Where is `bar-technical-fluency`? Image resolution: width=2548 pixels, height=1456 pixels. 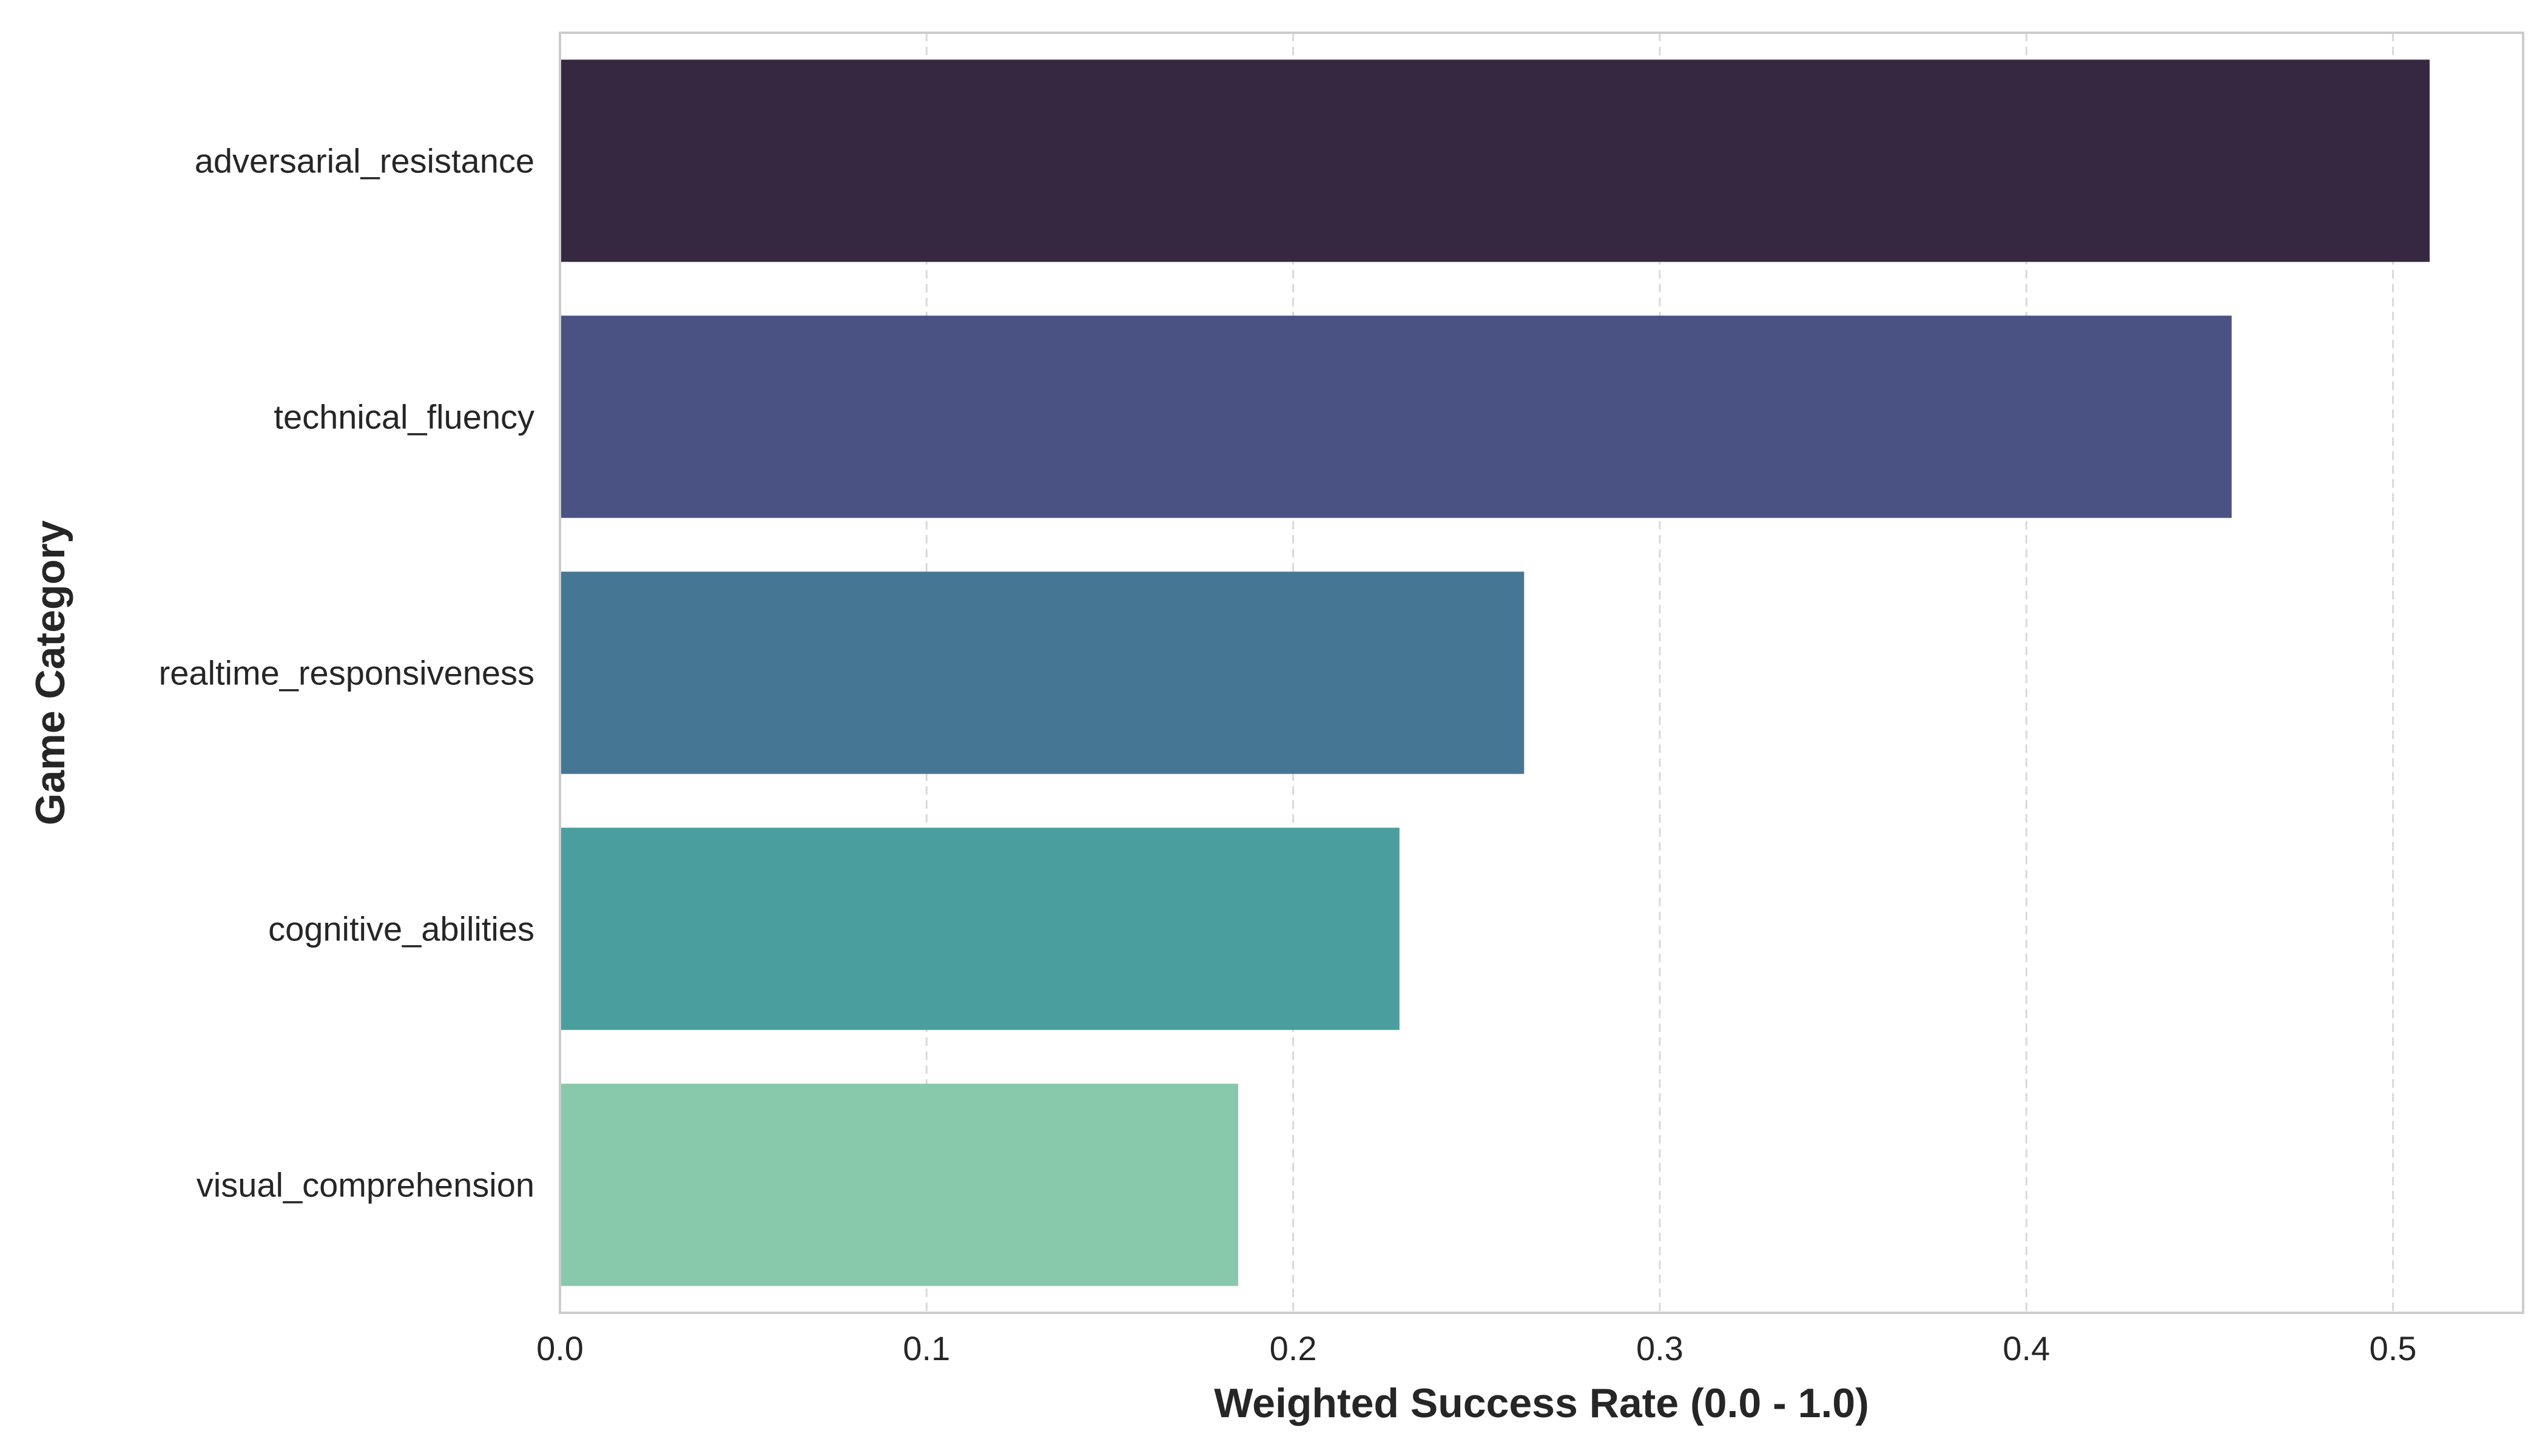
bar-technical-fluency is located at coordinates (1396, 416).